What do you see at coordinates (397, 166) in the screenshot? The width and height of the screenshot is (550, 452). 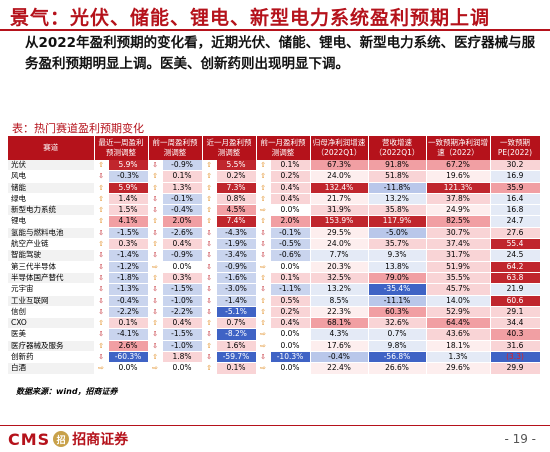 I see `revenue-growth-cell: 91.8%` at bounding box center [397, 166].